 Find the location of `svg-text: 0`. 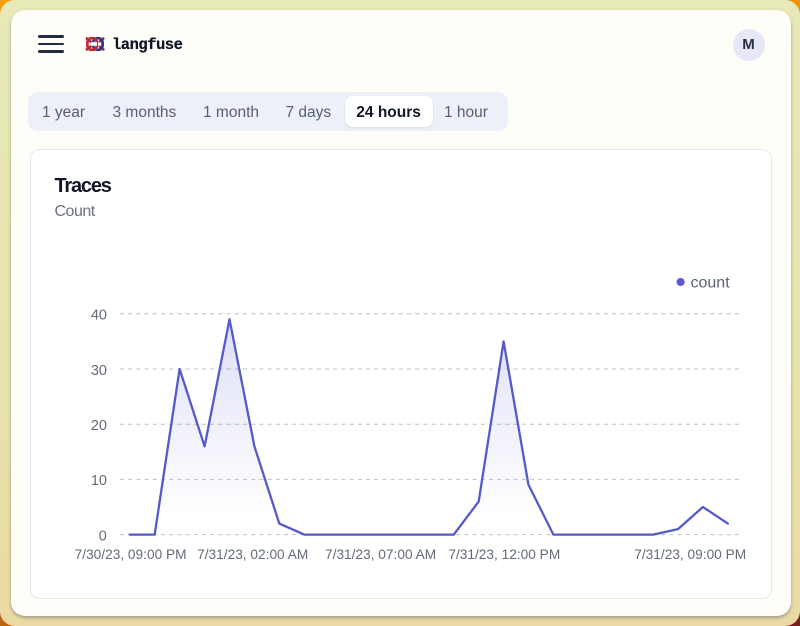

svg-text: 0 is located at coordinates (103, 536).